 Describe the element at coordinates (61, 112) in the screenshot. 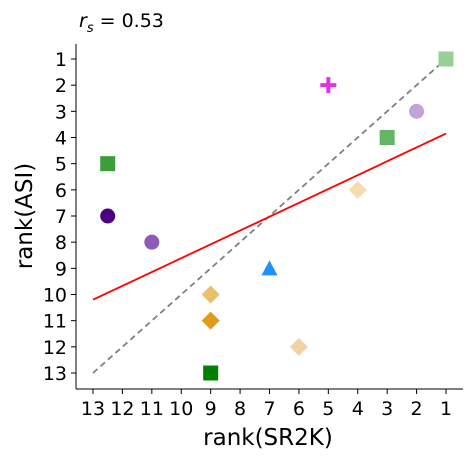

I see `y-tick-label: 3` at that location.